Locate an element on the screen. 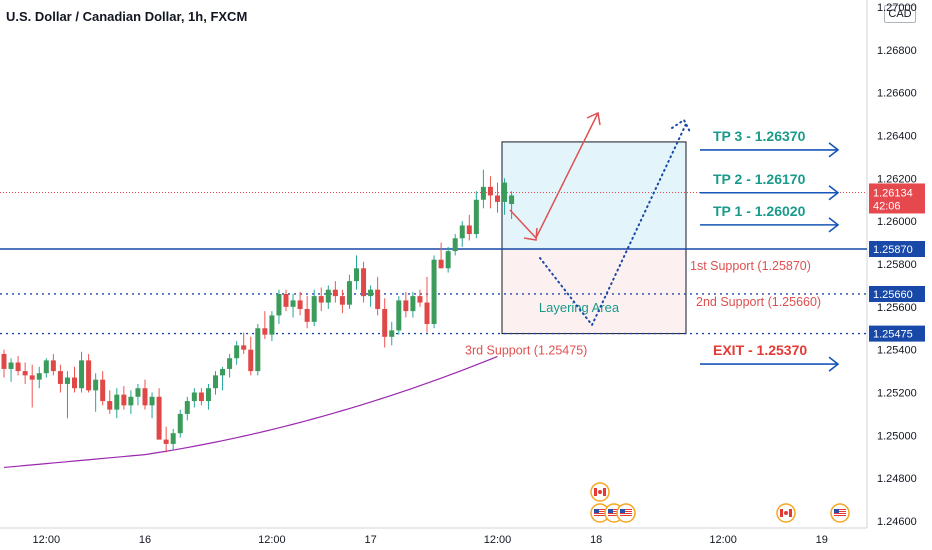 The image size is (932, 550). layering-scenario-path is located at coordinates (615, 222).